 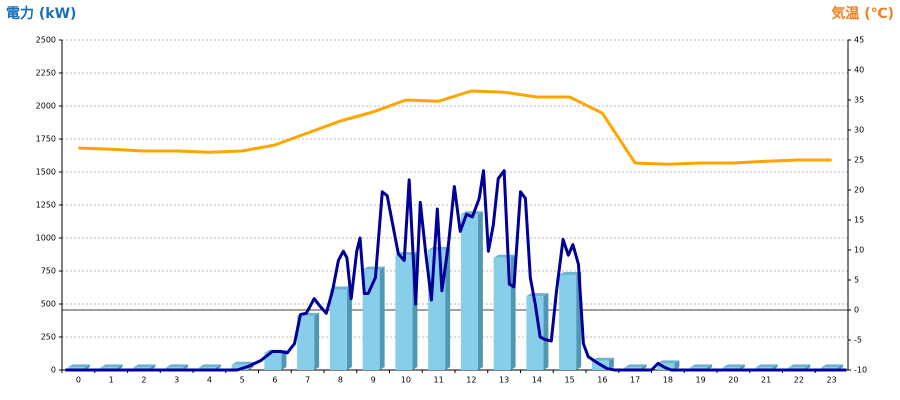 I want to click on x-tick-label: 10, so click(x=406, y=380).